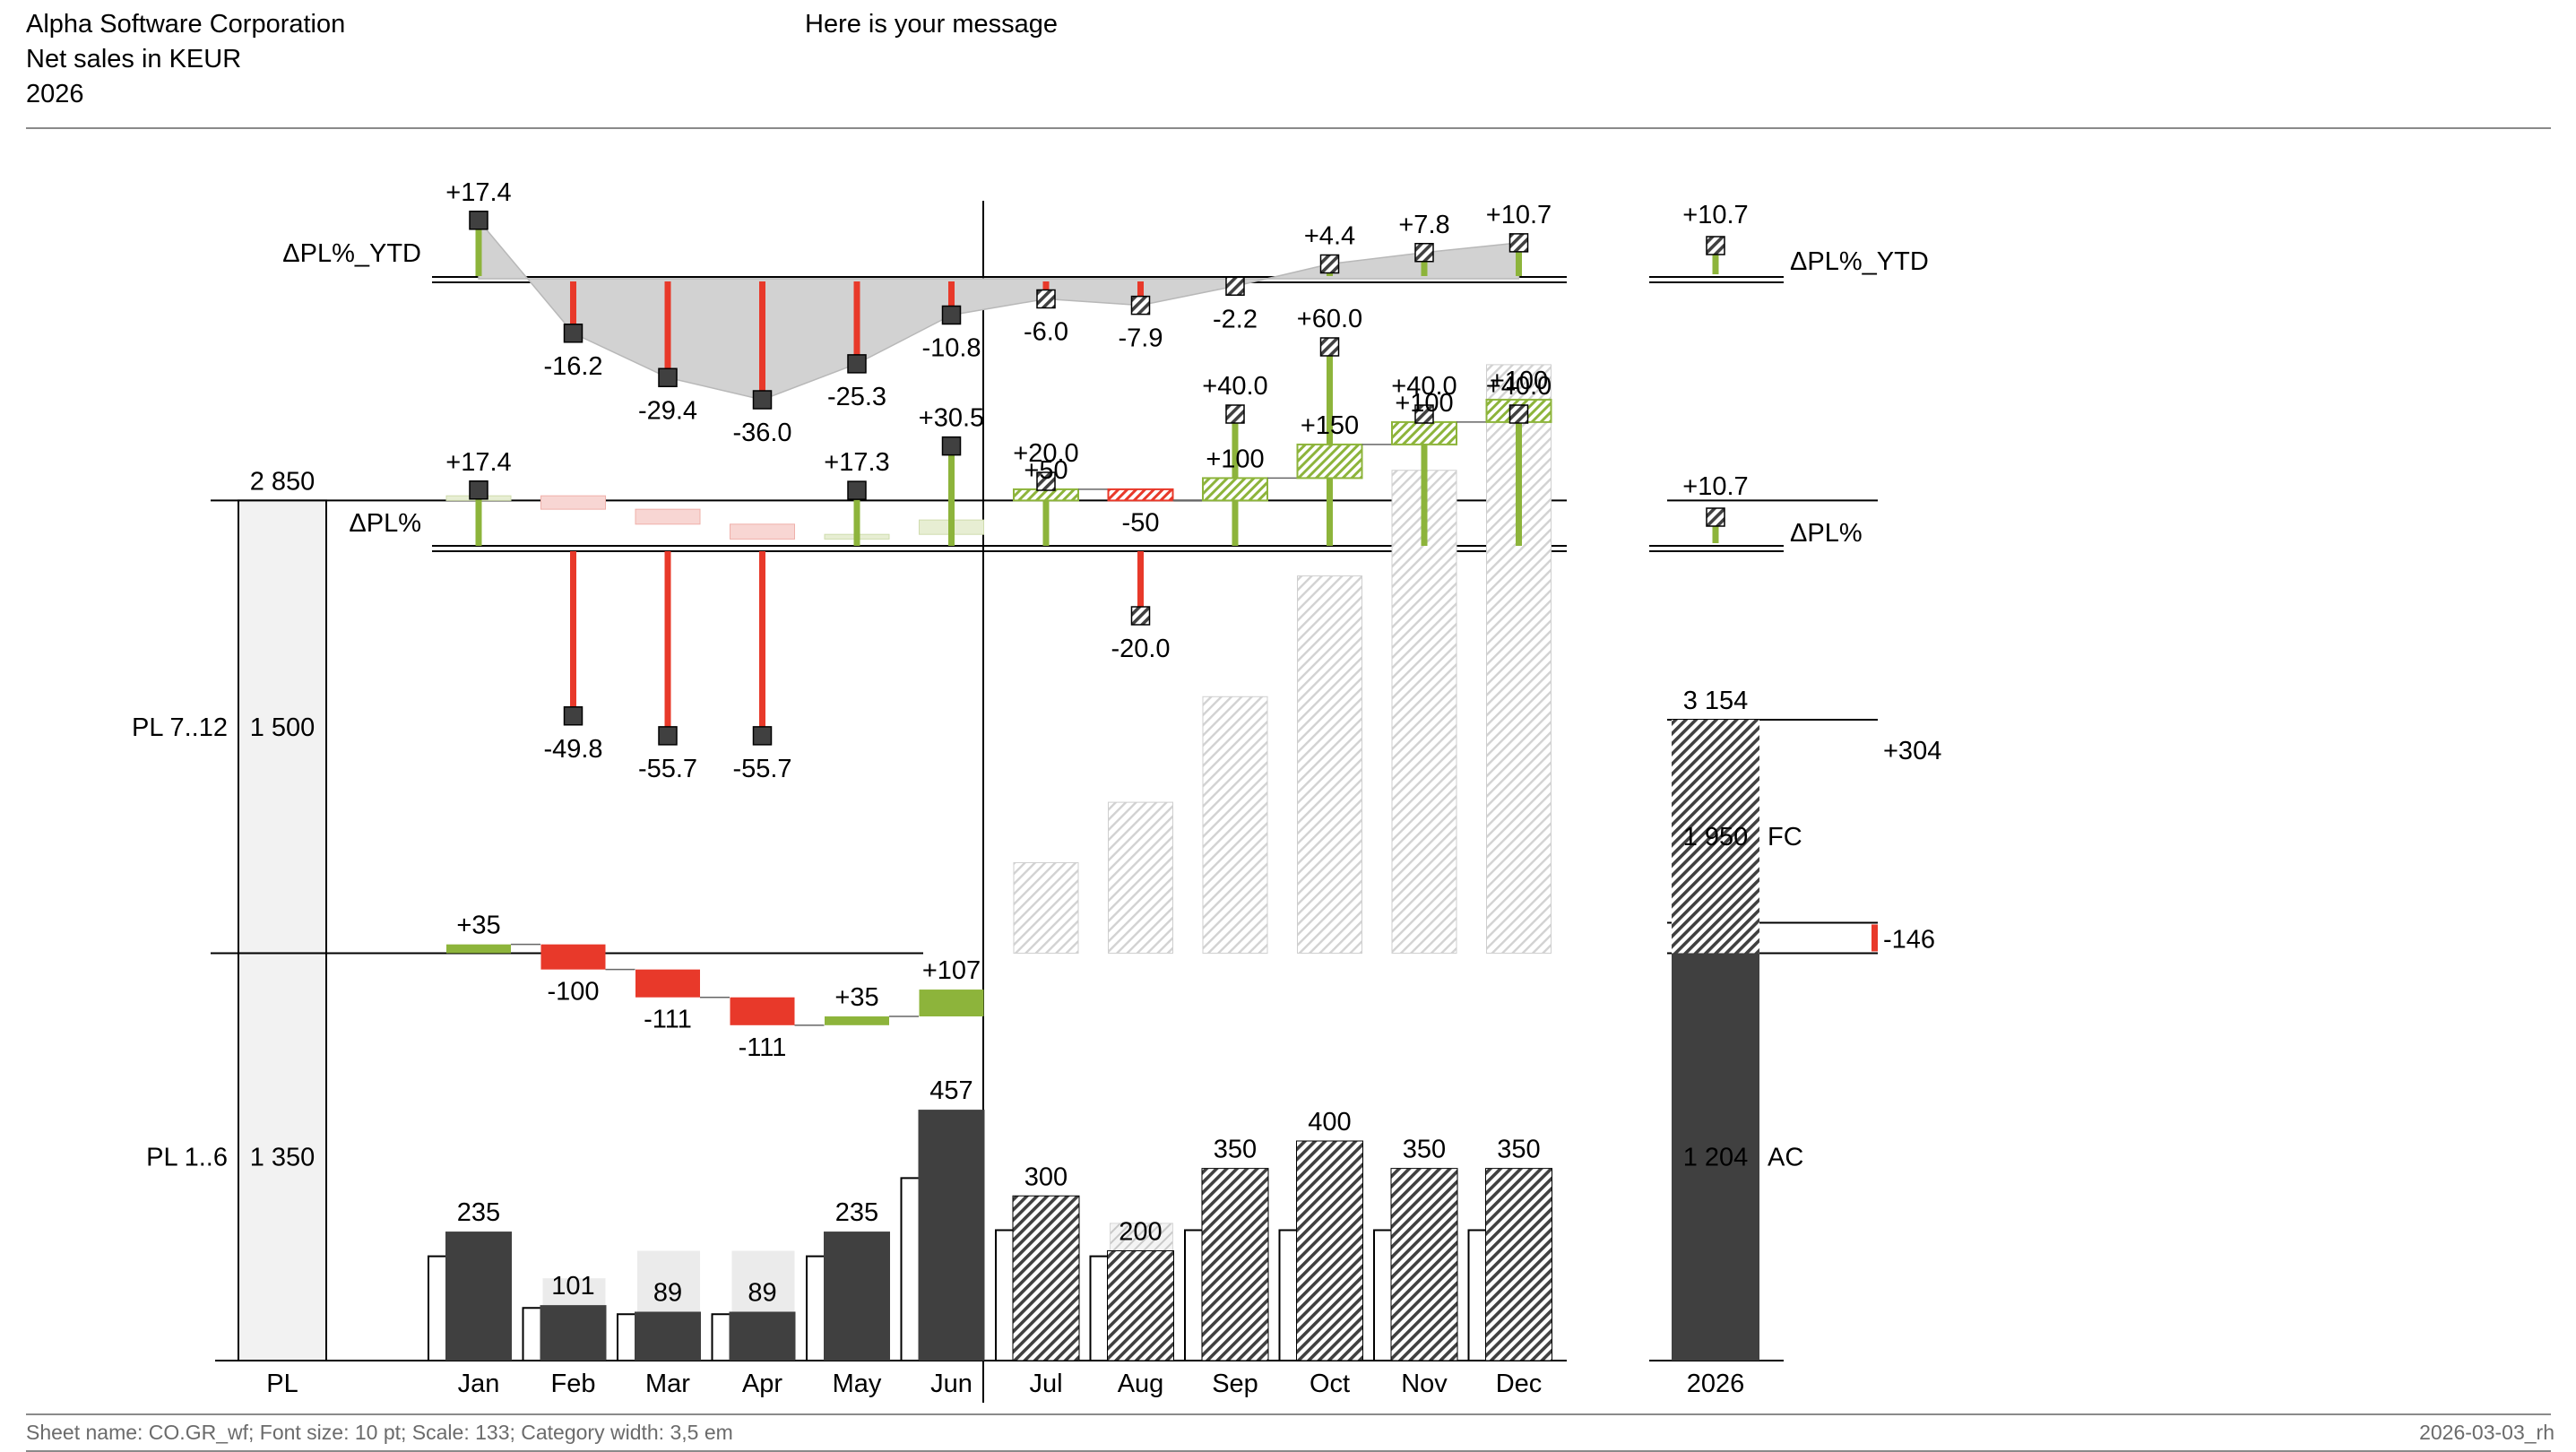  I want to click on plan-tick-Feb, so click(533, 1334).